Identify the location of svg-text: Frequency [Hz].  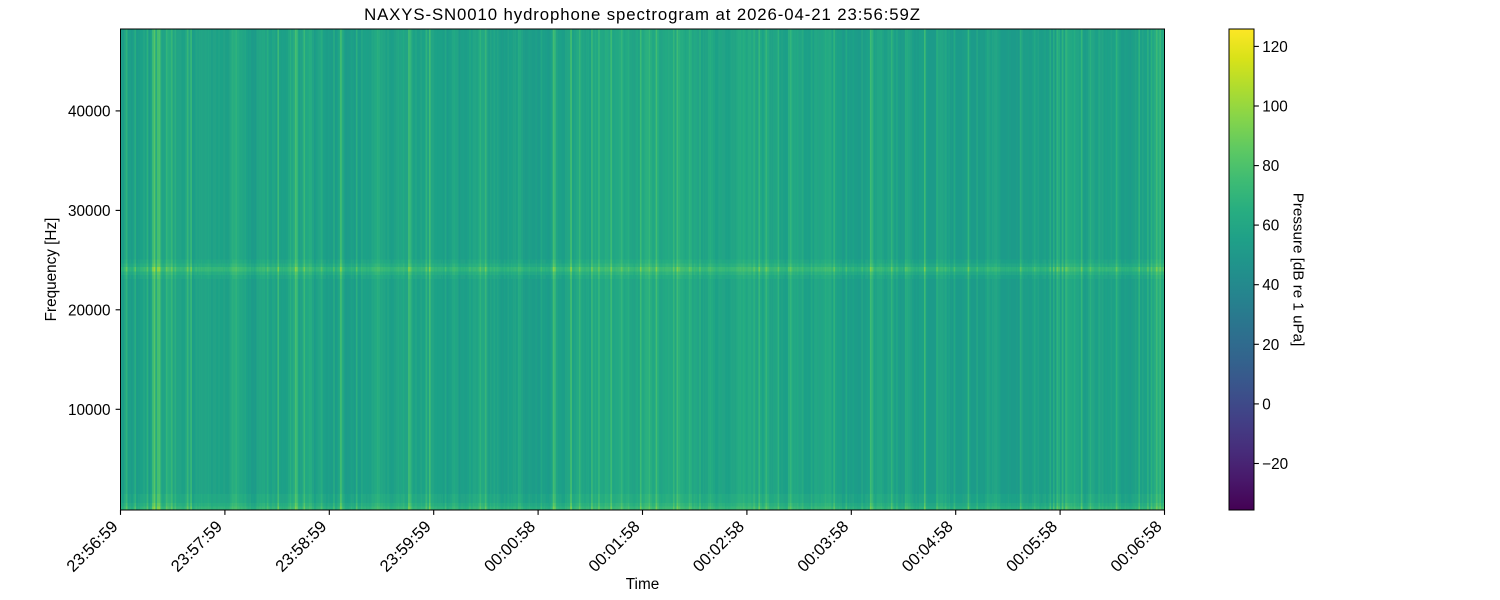
(51, 270).